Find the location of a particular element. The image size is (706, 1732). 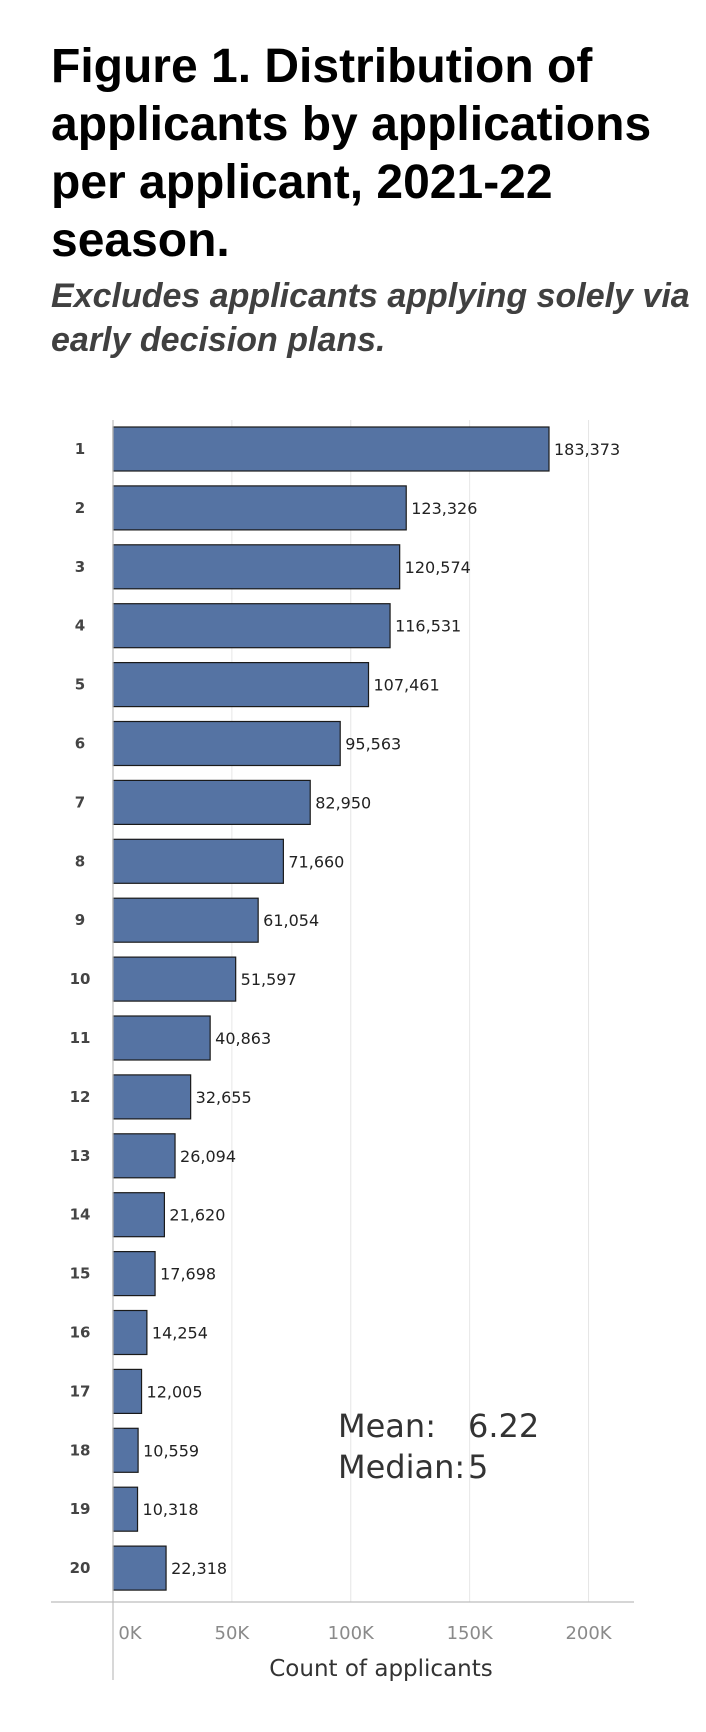

category-label: 13 is located at coordinates (80, 1156).